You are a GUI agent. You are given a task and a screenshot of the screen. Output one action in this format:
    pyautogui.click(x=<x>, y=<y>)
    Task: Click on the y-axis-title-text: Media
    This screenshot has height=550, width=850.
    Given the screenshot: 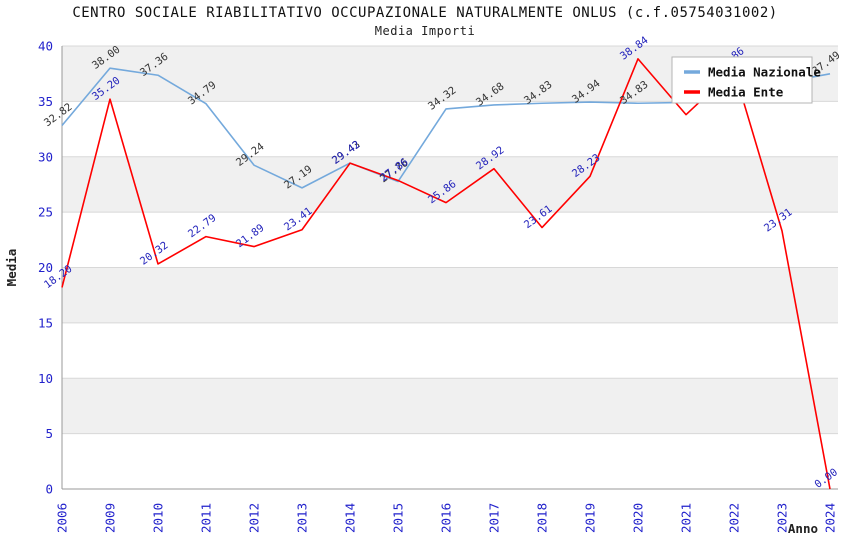 What is the action you would take?
    pyautogui.click(x=11, y=268)
    